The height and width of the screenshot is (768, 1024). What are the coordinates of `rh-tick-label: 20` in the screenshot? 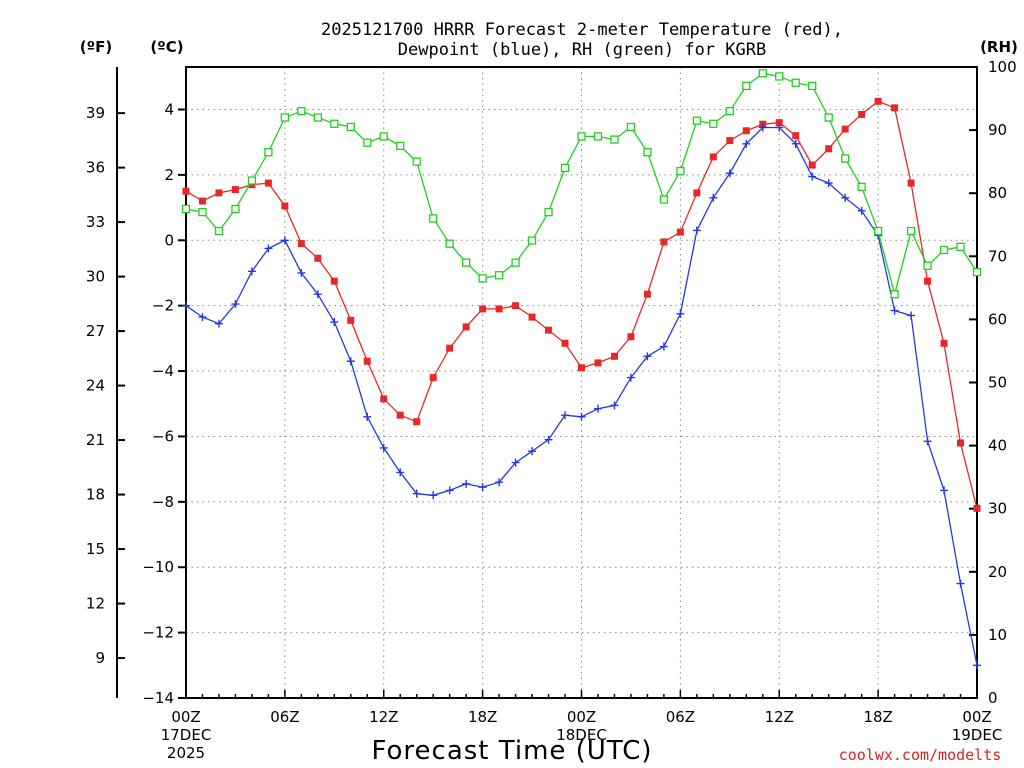 It's located at (997, 572).